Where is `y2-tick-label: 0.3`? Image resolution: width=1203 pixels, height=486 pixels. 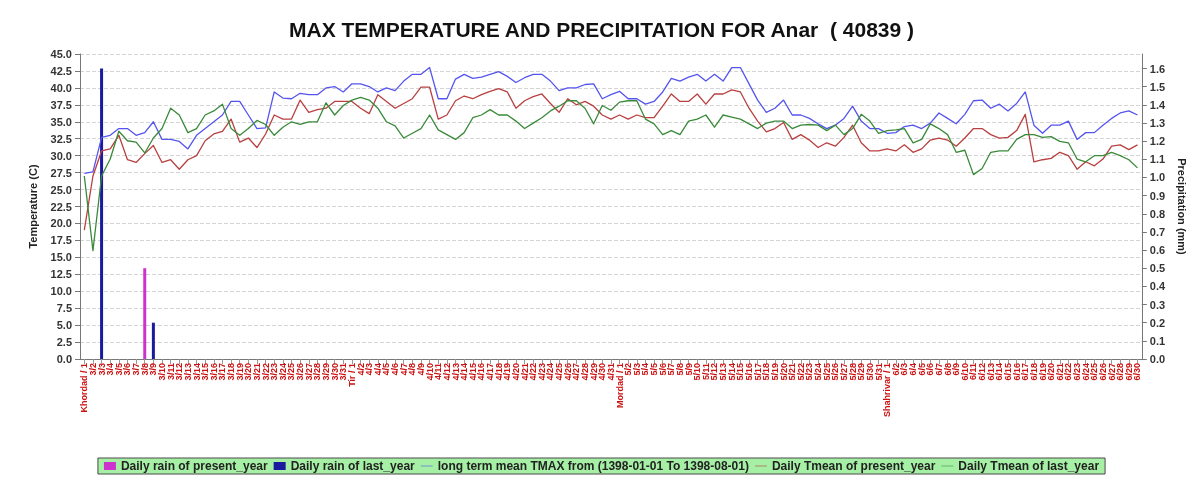 y2-tick-label: 0.3 is located at coordinates (1157, 304).